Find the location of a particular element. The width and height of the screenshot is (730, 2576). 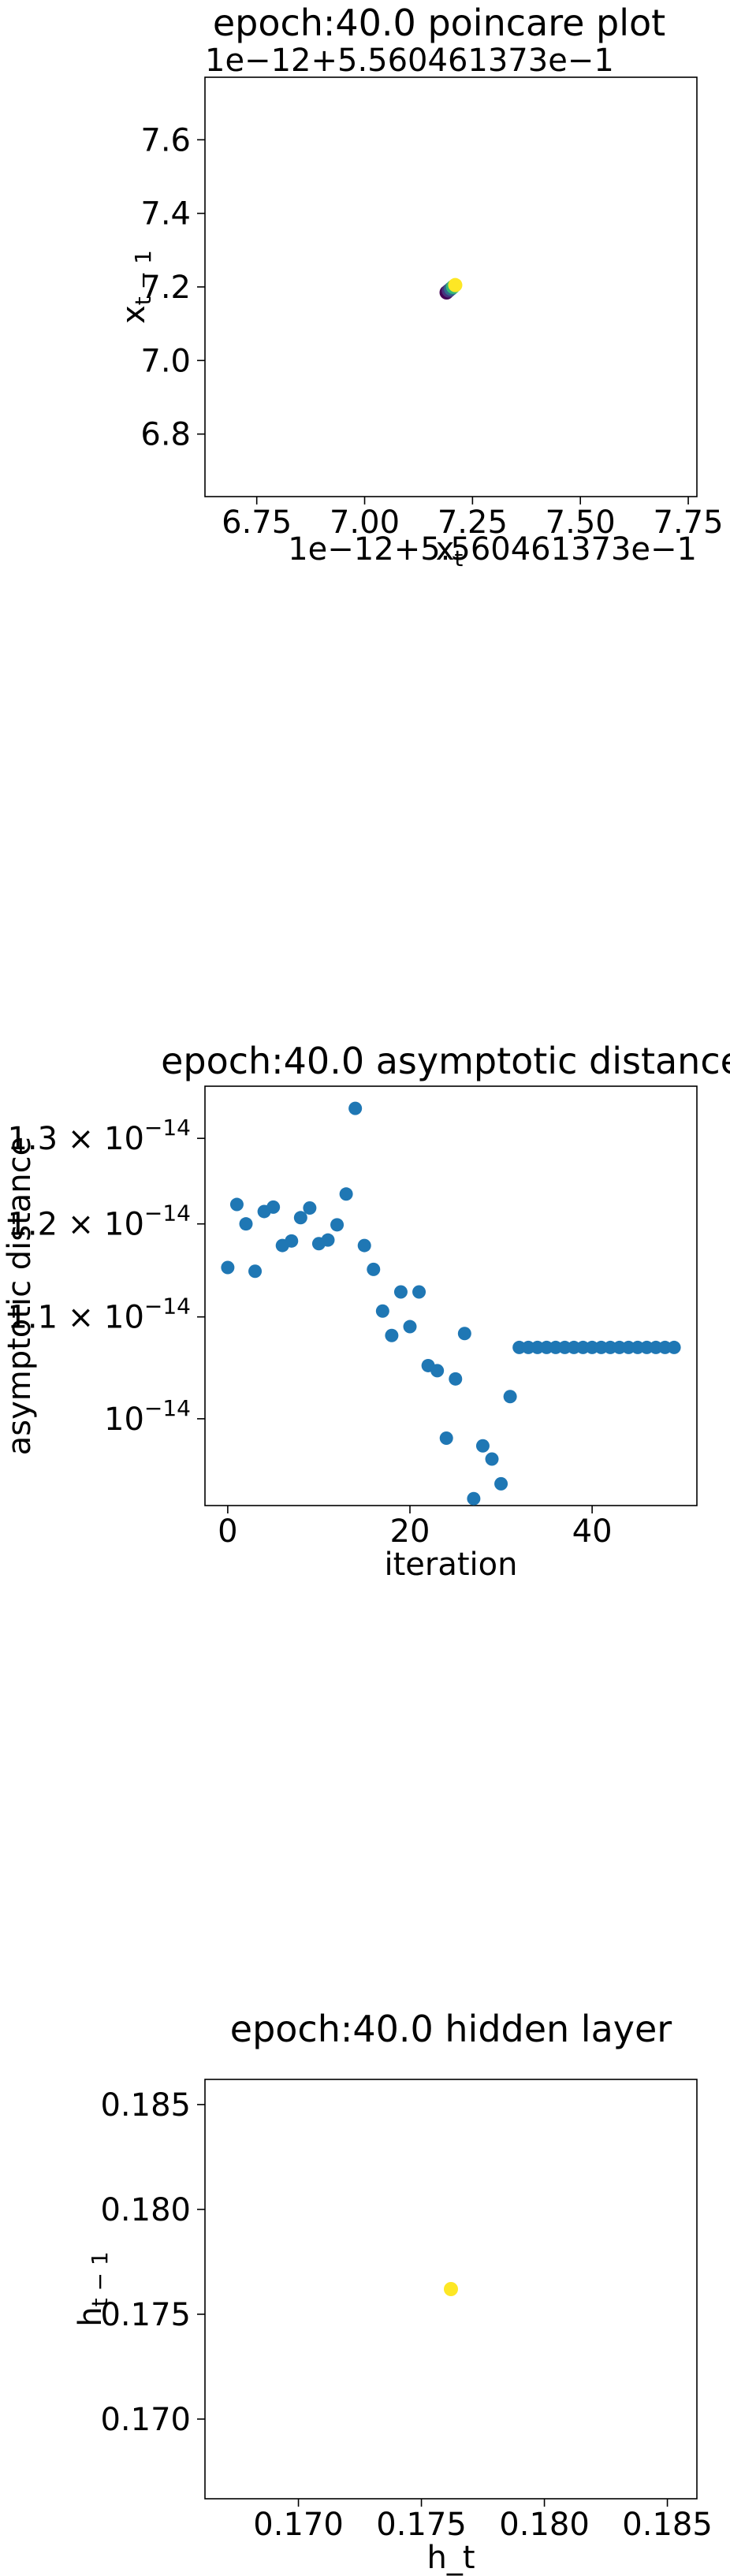

hidden-layer-plot-area is located at coordinates (451, 2289).